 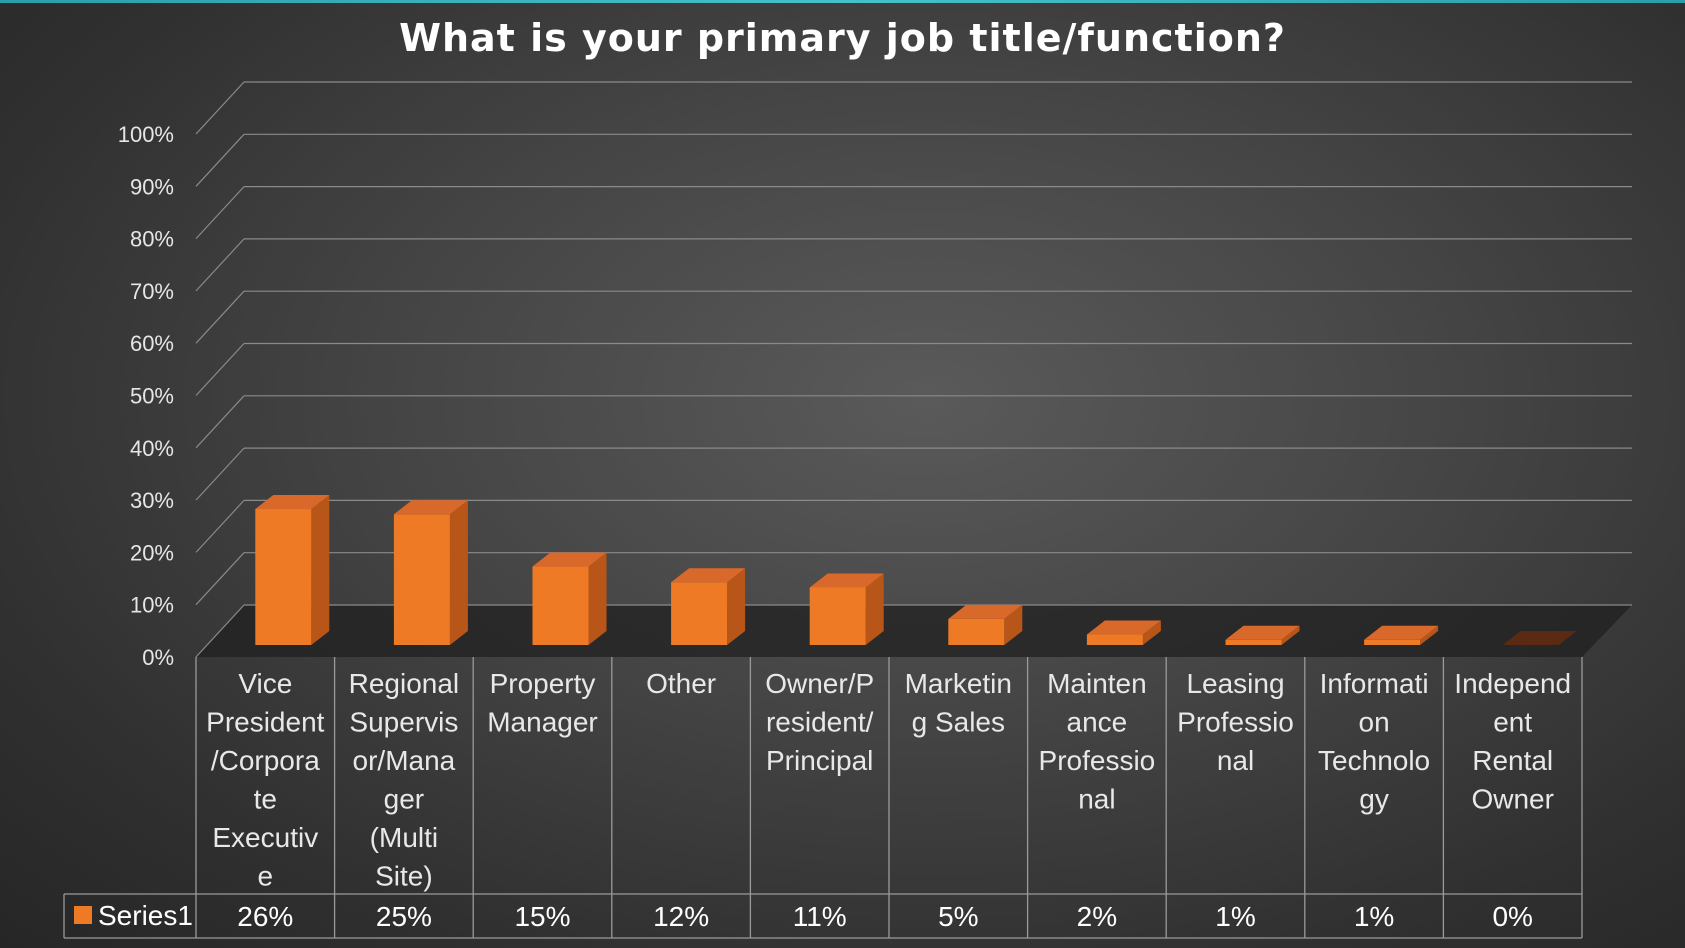 What do you see at coordinates (1097, 722) in the screenshot?
I see `category-label: ance` at bounding box center [1097, 722].